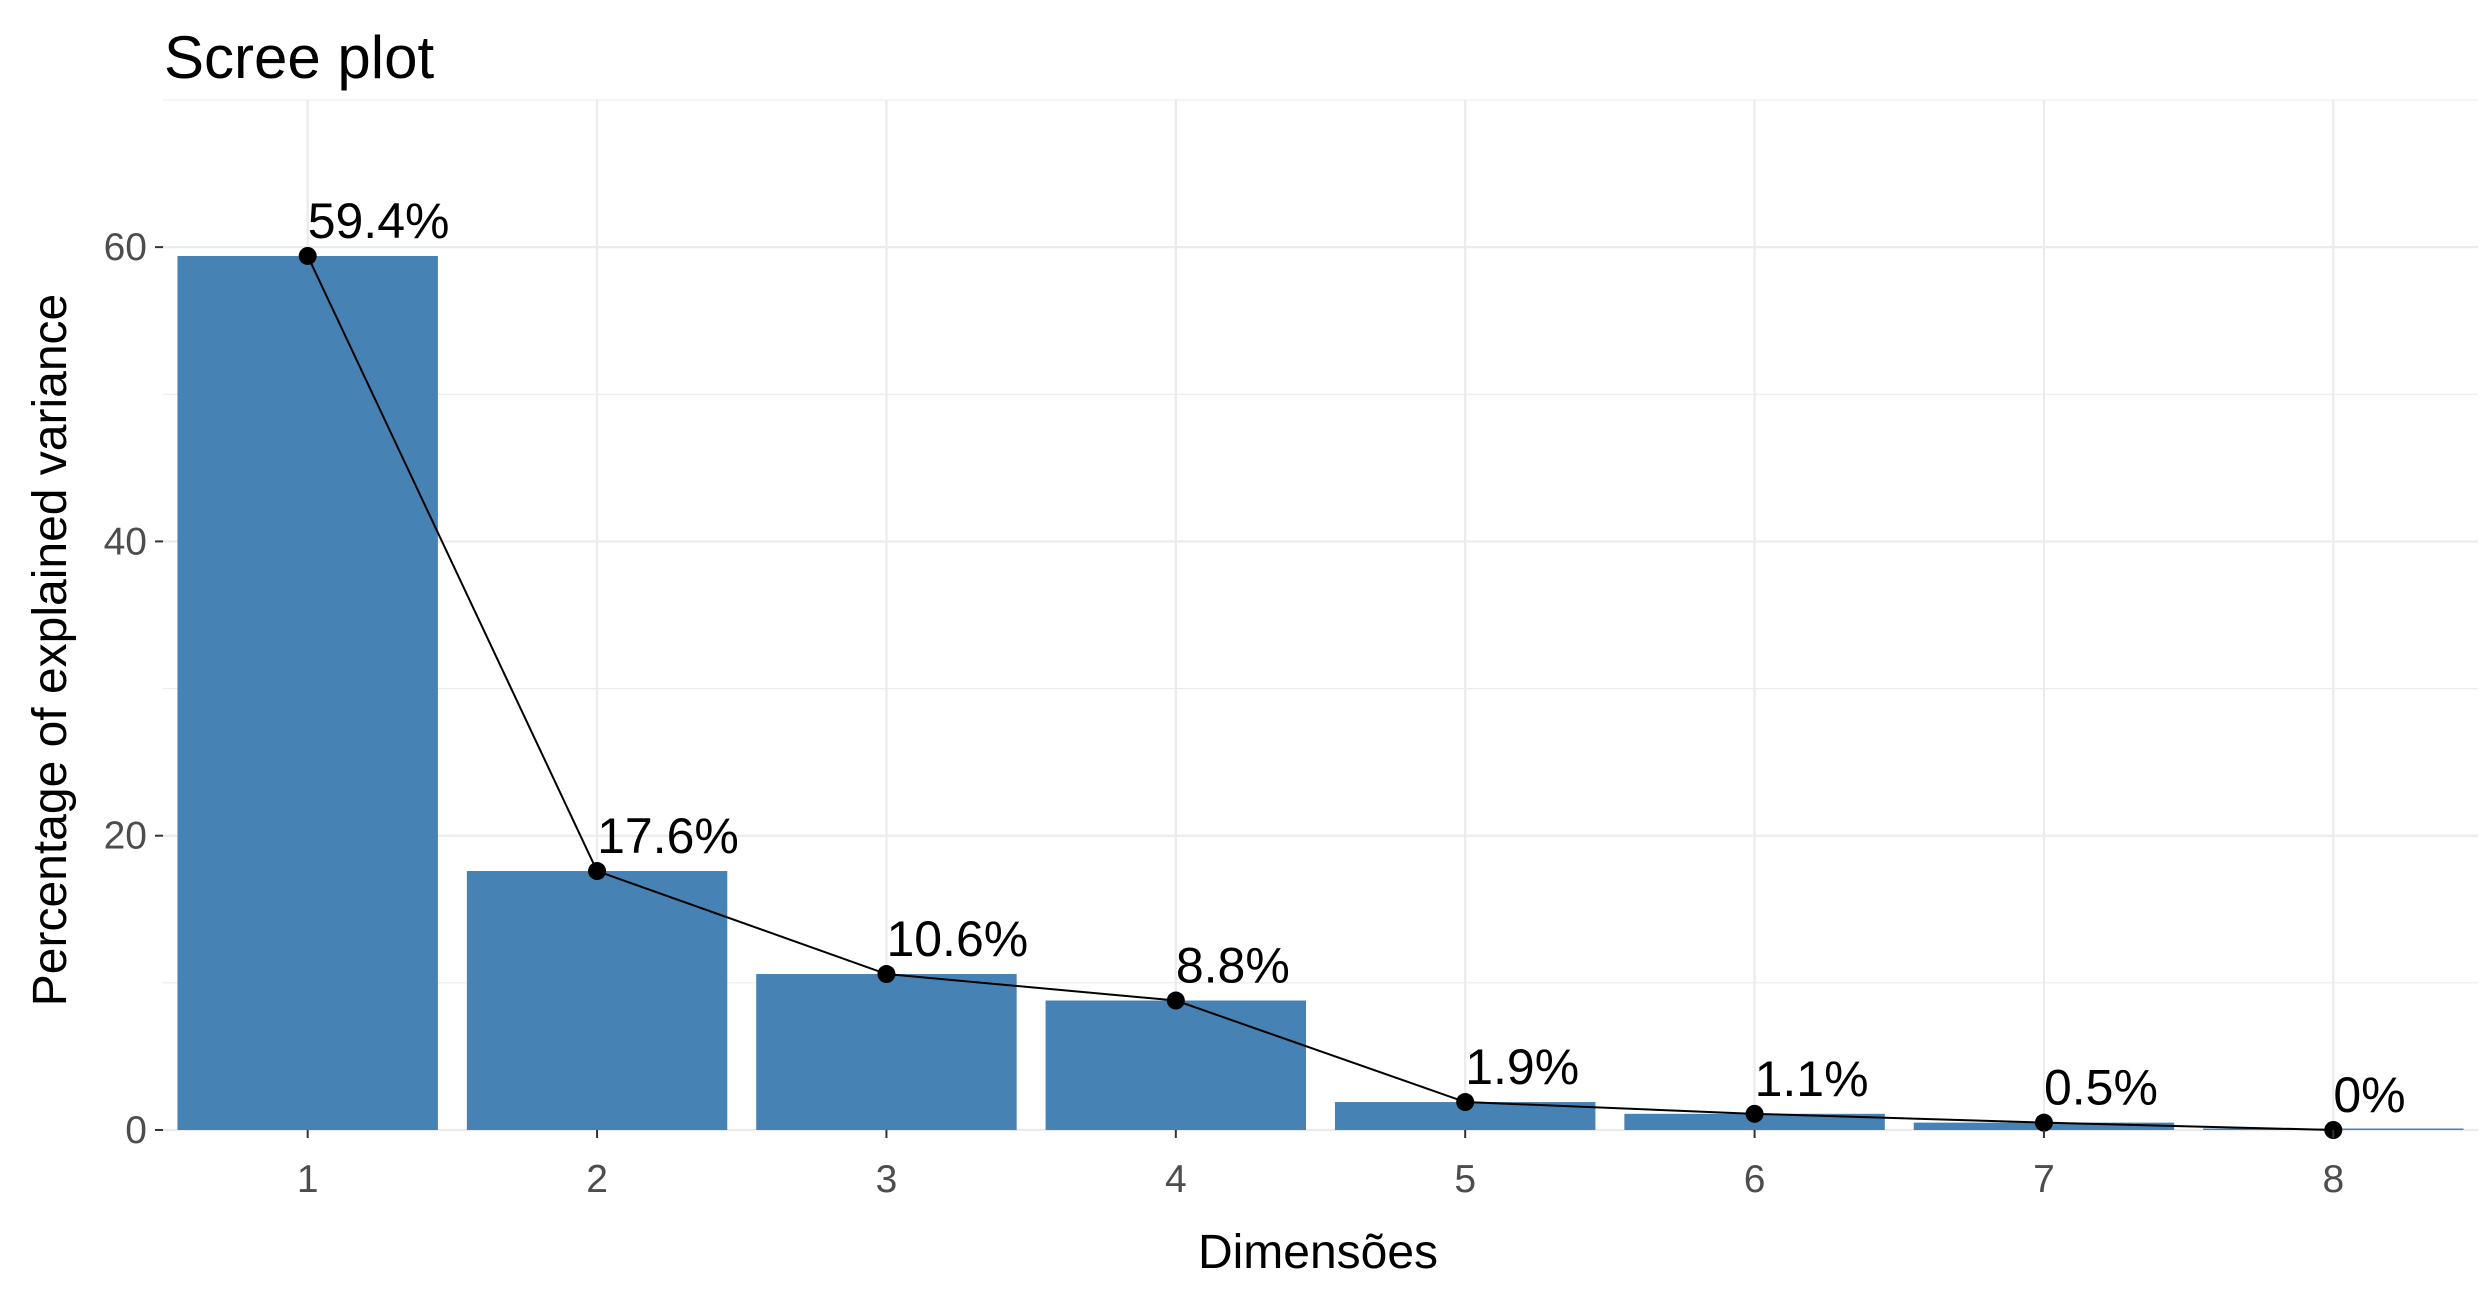 The height and width of the screenshot is (1299, 2491). I want to click on y-tick-label: 40, so click(125, 541).